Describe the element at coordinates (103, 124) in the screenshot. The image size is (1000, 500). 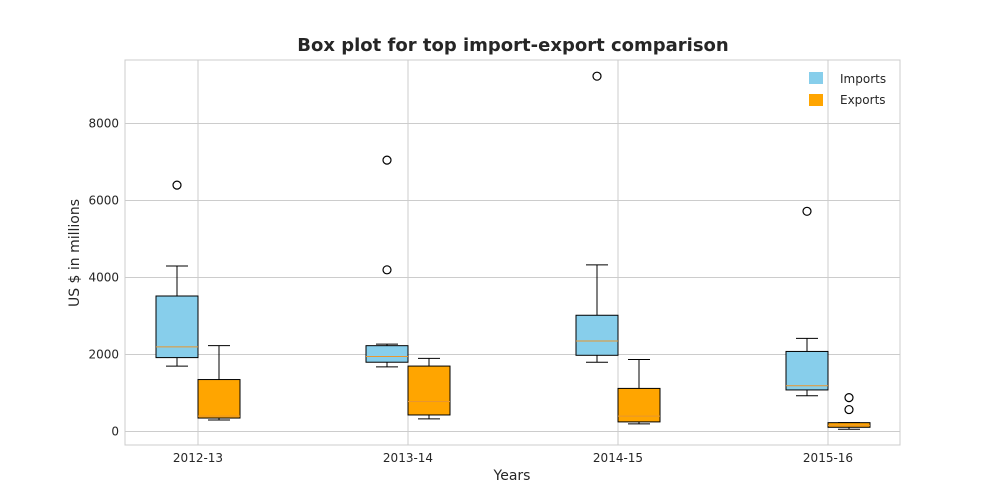
I see `y-tick-label: 8000` at that location.